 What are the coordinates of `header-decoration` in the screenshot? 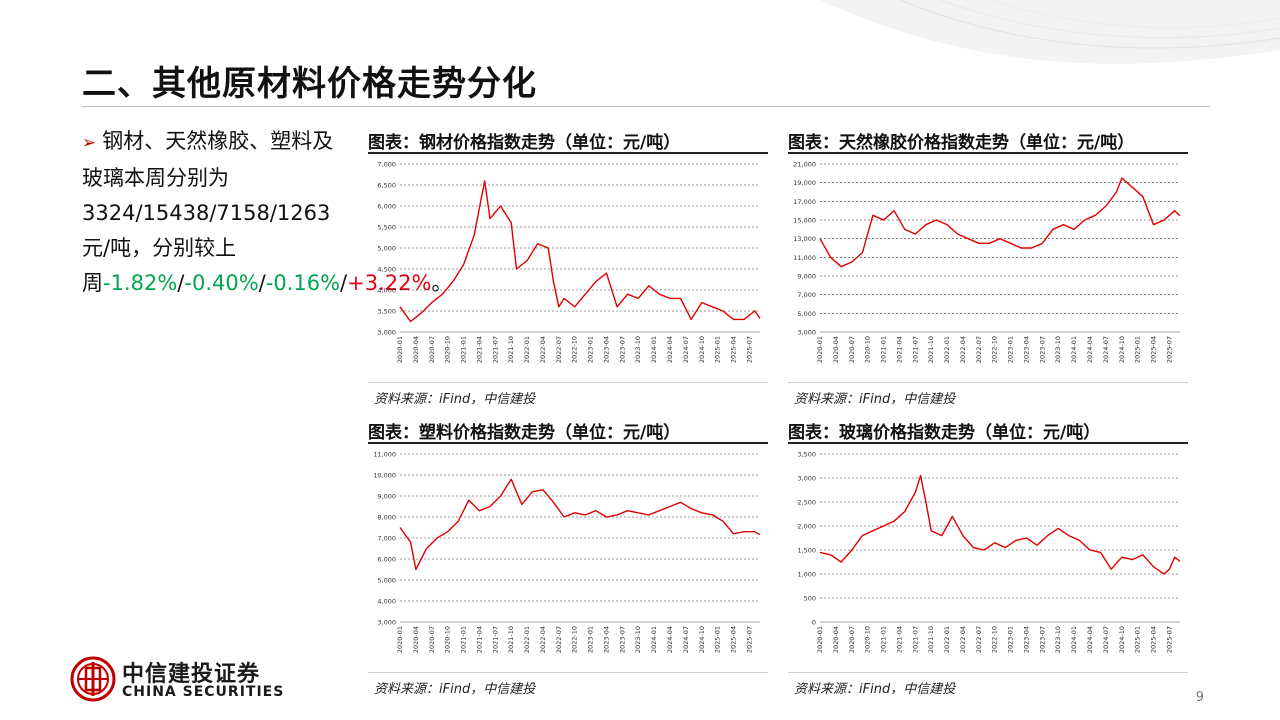 It's located at (1050, 32).